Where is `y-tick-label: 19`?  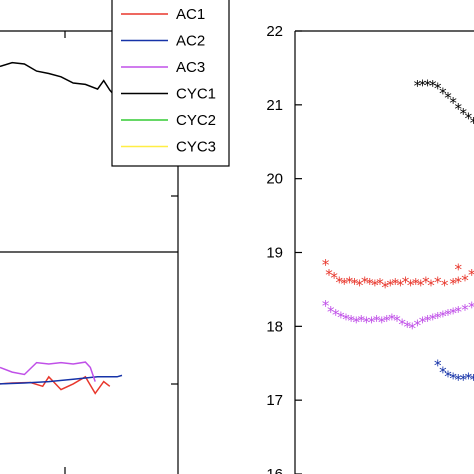
y-tick-label: 19 is located at coordinates (274, 253).